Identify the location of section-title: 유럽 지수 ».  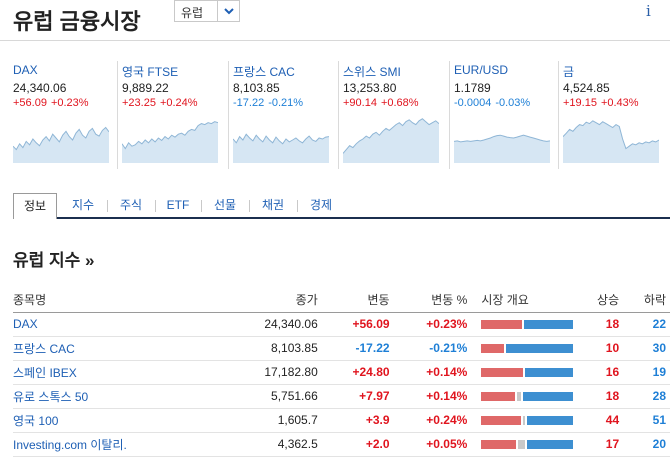
(54, 260).